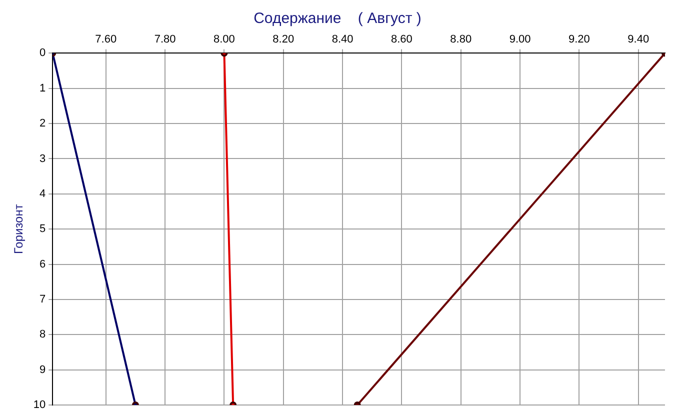 The width and height of the screenshot is (675, 419). Describe the element at coordinates (19, 229) in the screenshot. I see `y-axis-title: Горизонт` at that location.